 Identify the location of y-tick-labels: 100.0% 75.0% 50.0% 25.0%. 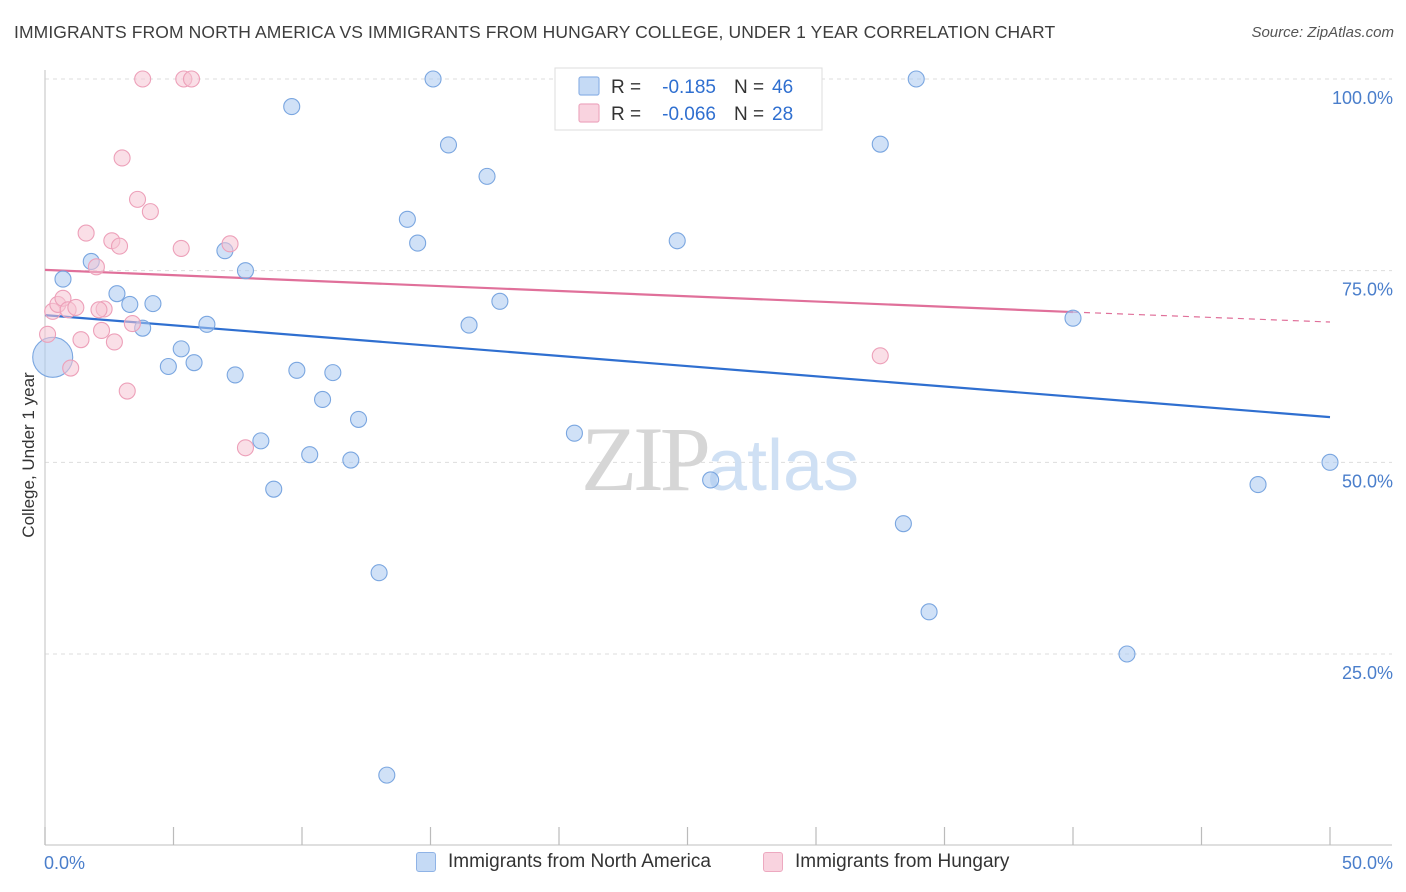
(1362, 385).